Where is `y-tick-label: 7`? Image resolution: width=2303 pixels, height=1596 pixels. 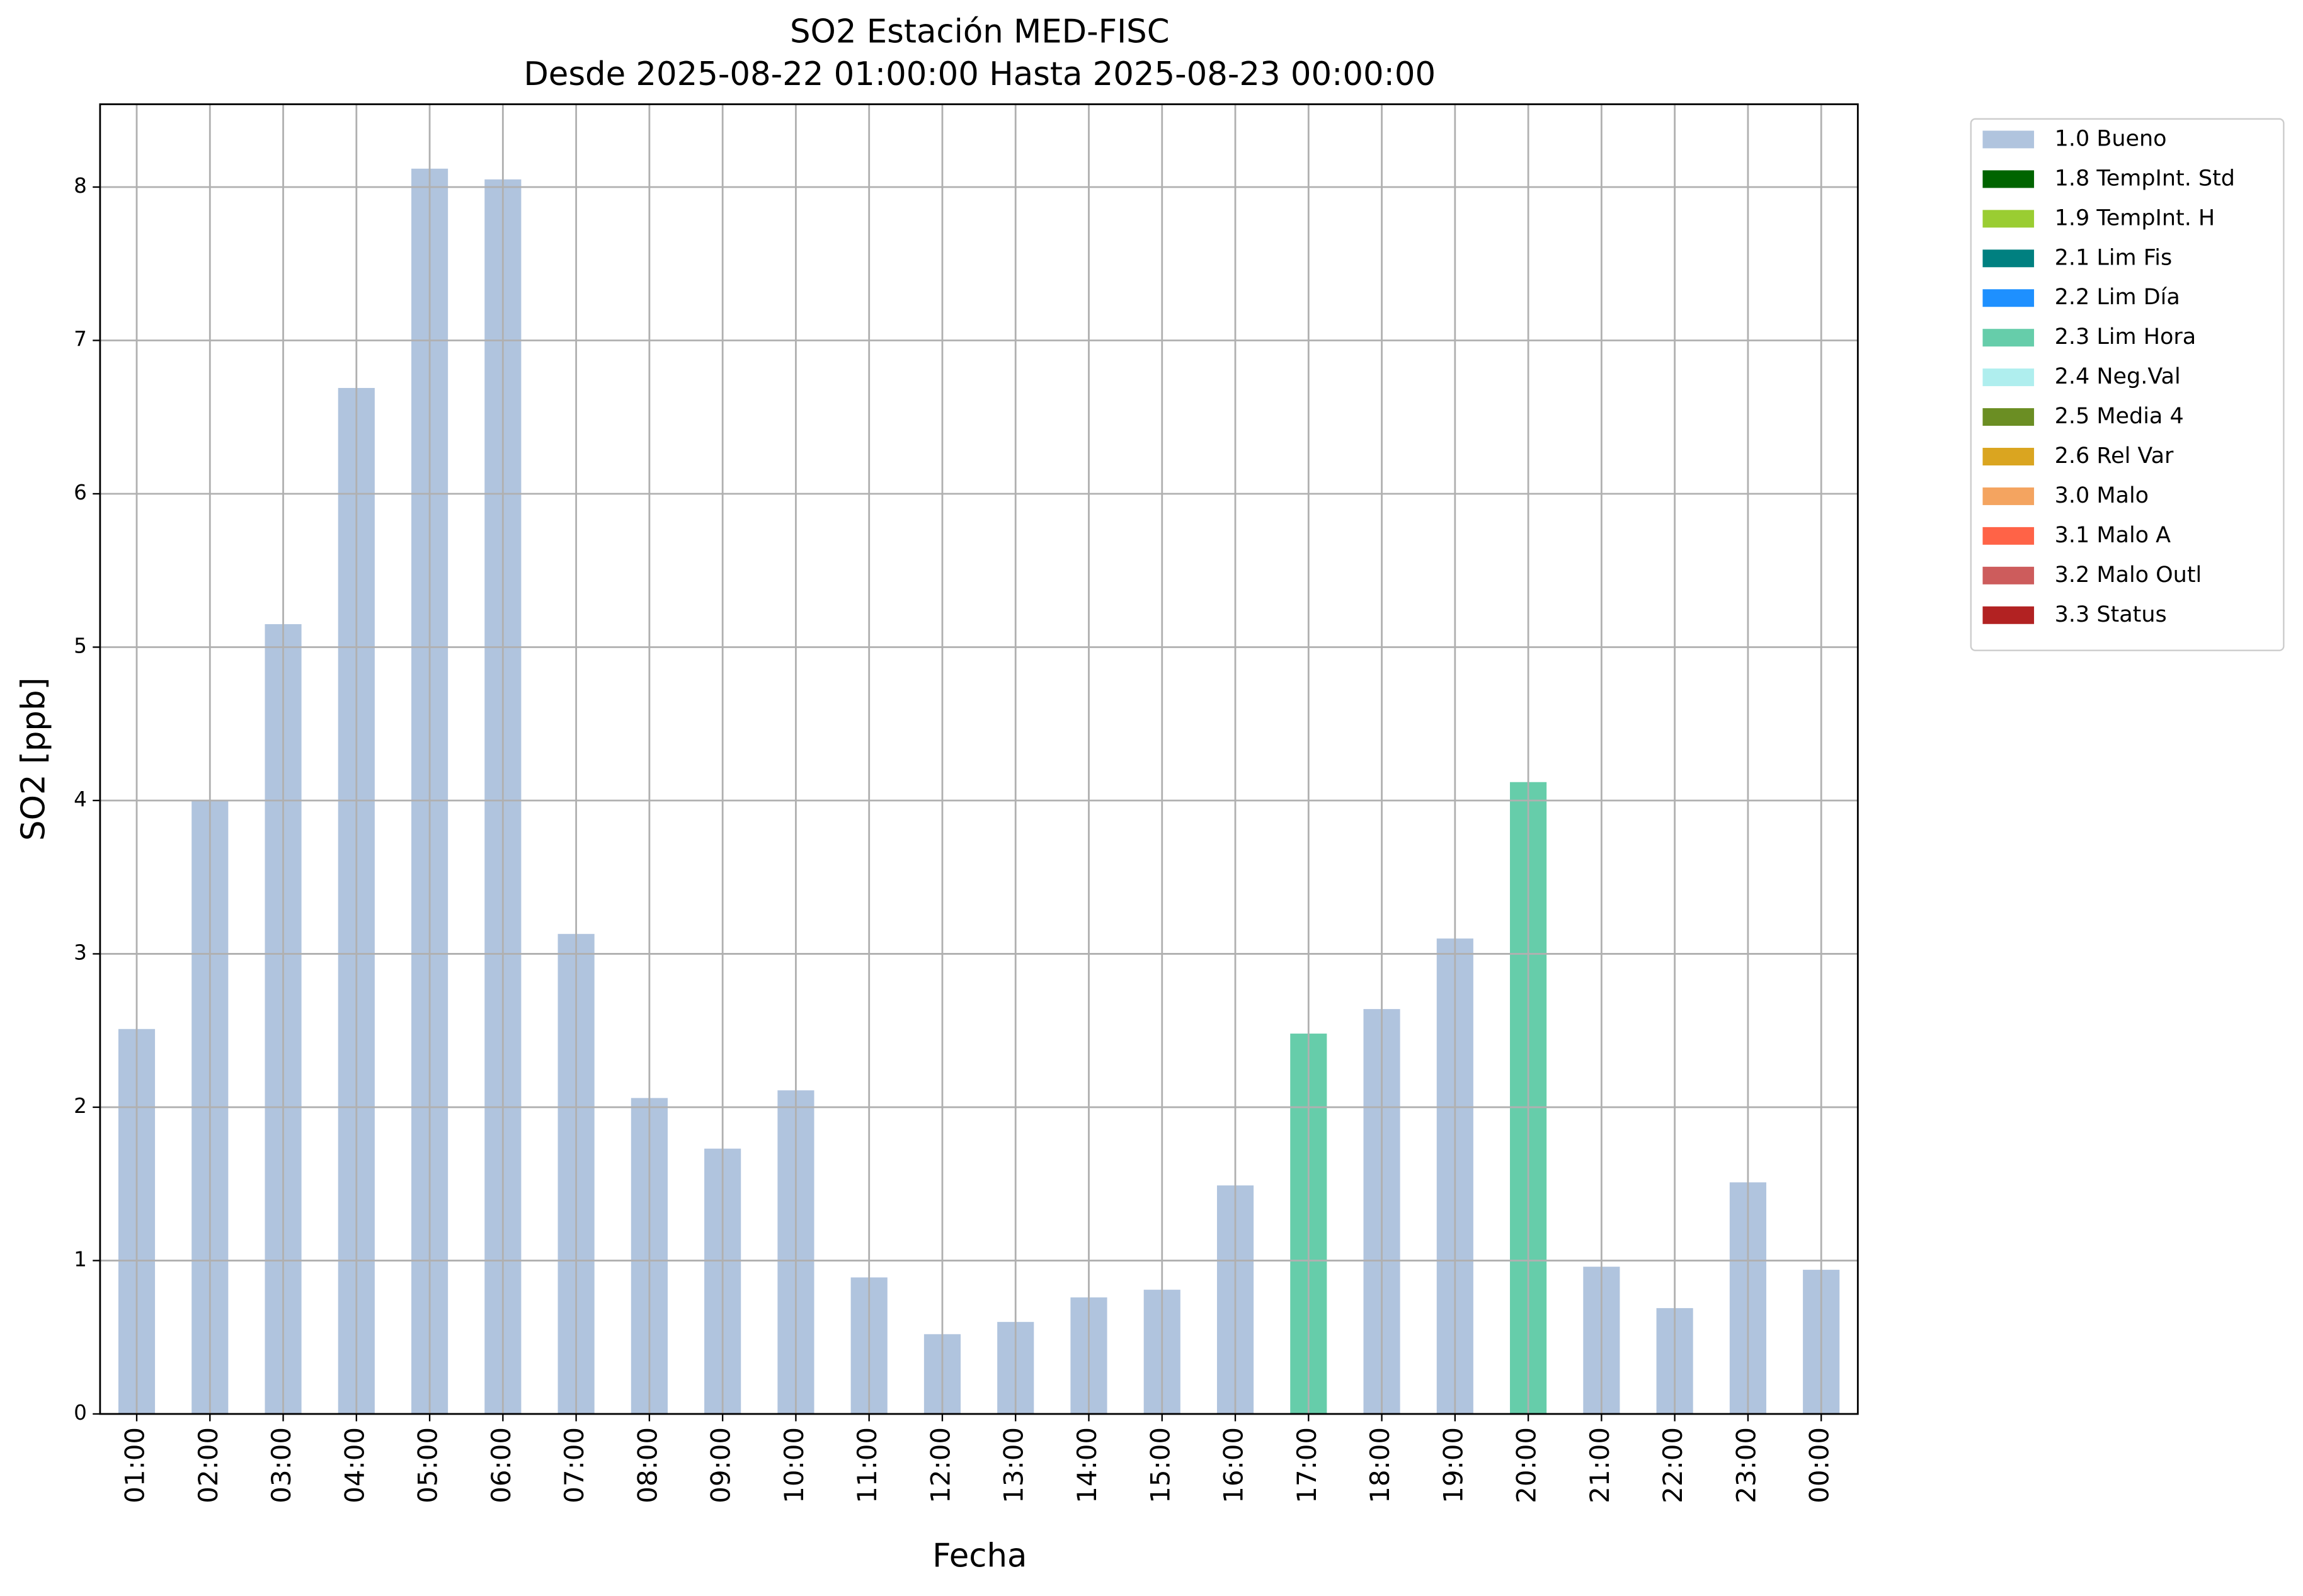
y-tick-label: 7 is located at coordinates (81, 339).